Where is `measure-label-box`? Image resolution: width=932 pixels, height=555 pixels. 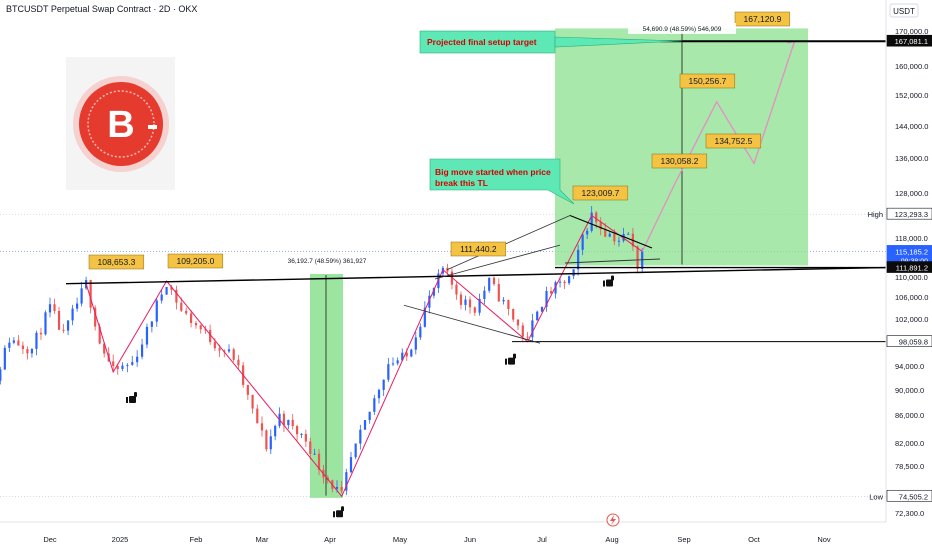
measure-label-box is located at coordinates (327, 260).